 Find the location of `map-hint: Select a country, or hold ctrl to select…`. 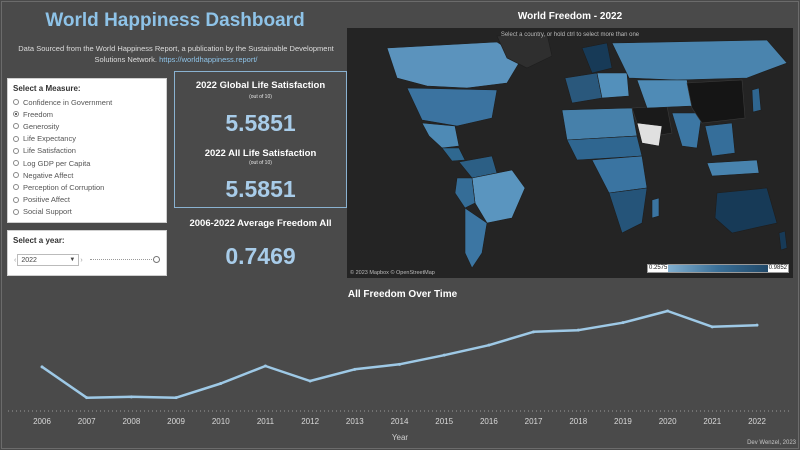

map-hint: Select a country, or hold ctrl to select… is located at coordinates (570, 35).